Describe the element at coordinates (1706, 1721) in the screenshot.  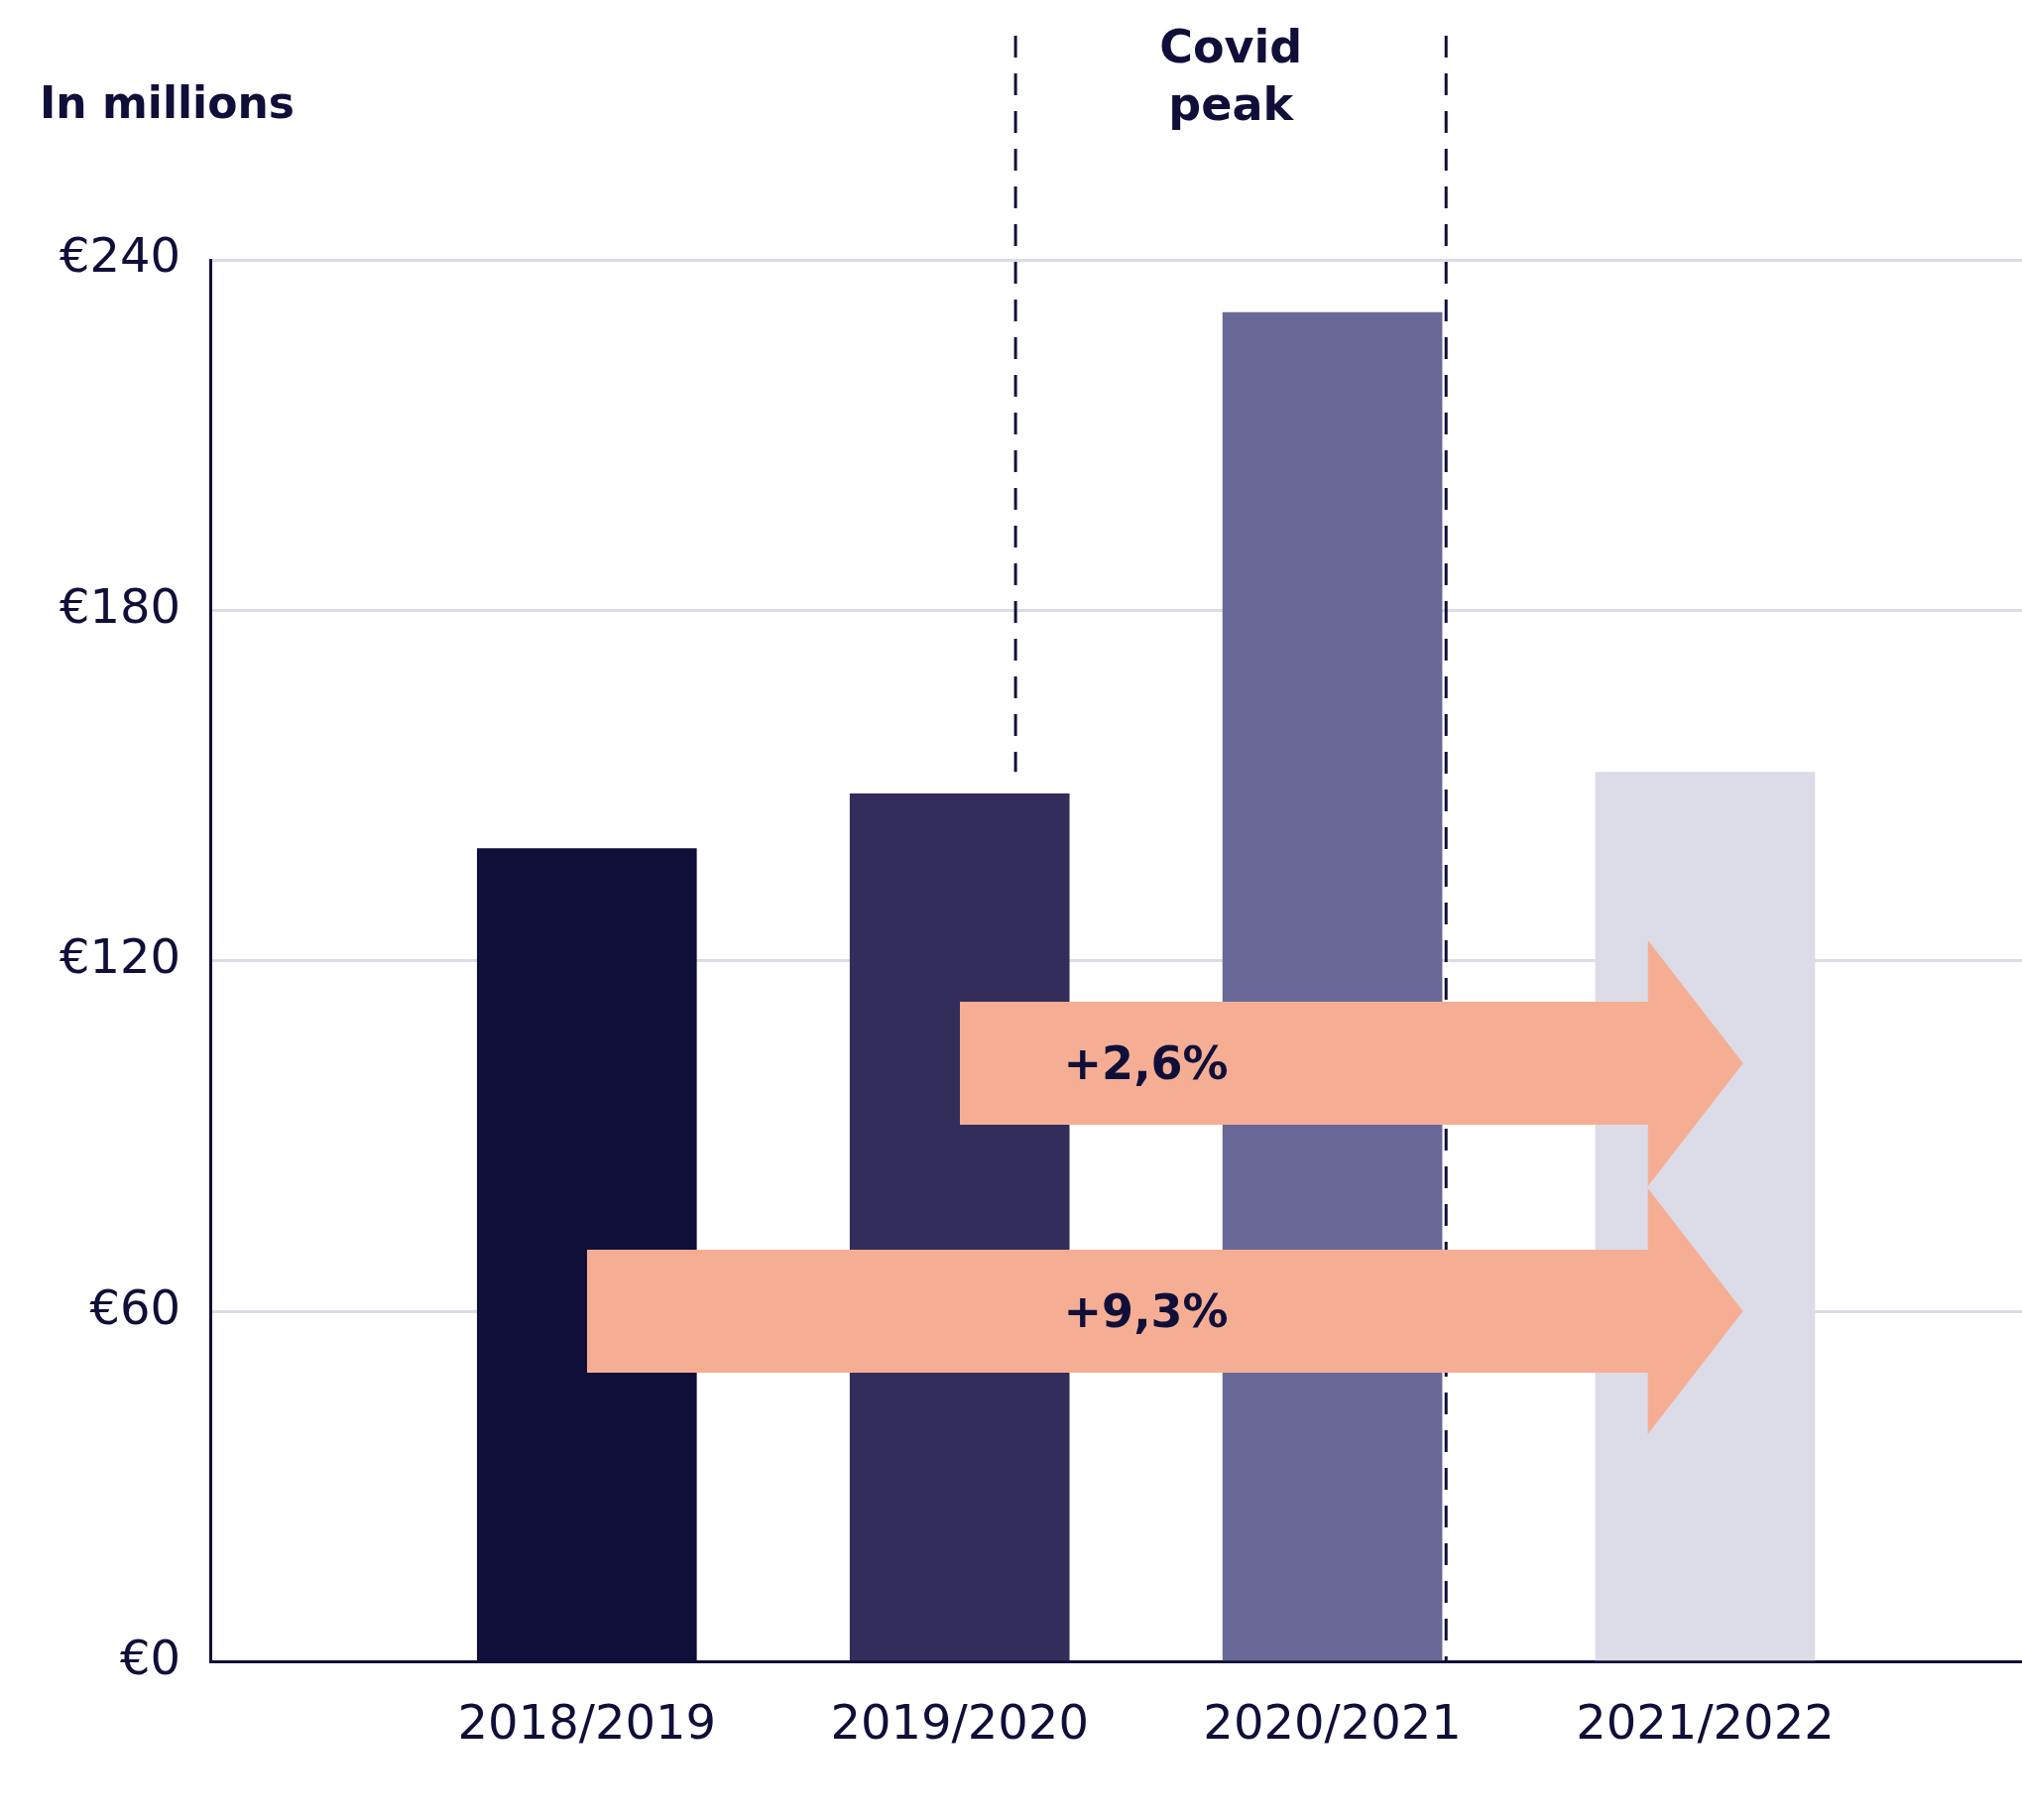
I see `x-tick-label: 2021/2022` at that location.